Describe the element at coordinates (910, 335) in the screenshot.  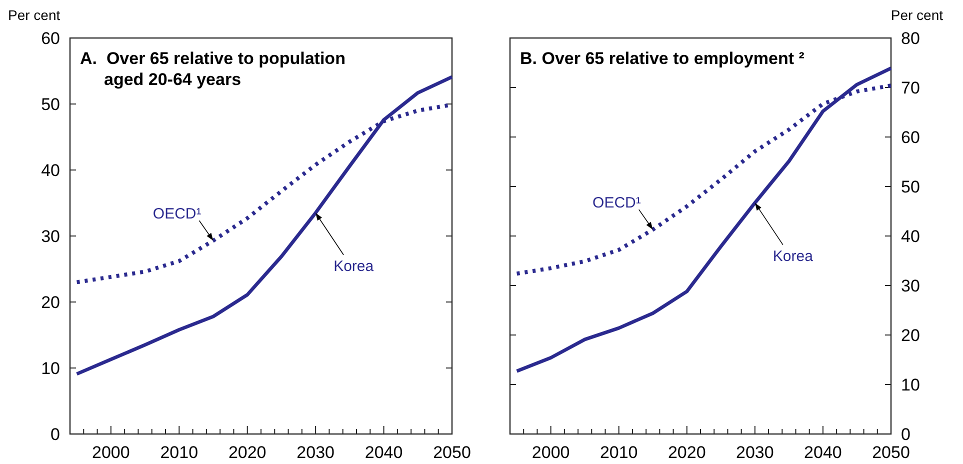
I see `y2-tick-label: 20` at that location.